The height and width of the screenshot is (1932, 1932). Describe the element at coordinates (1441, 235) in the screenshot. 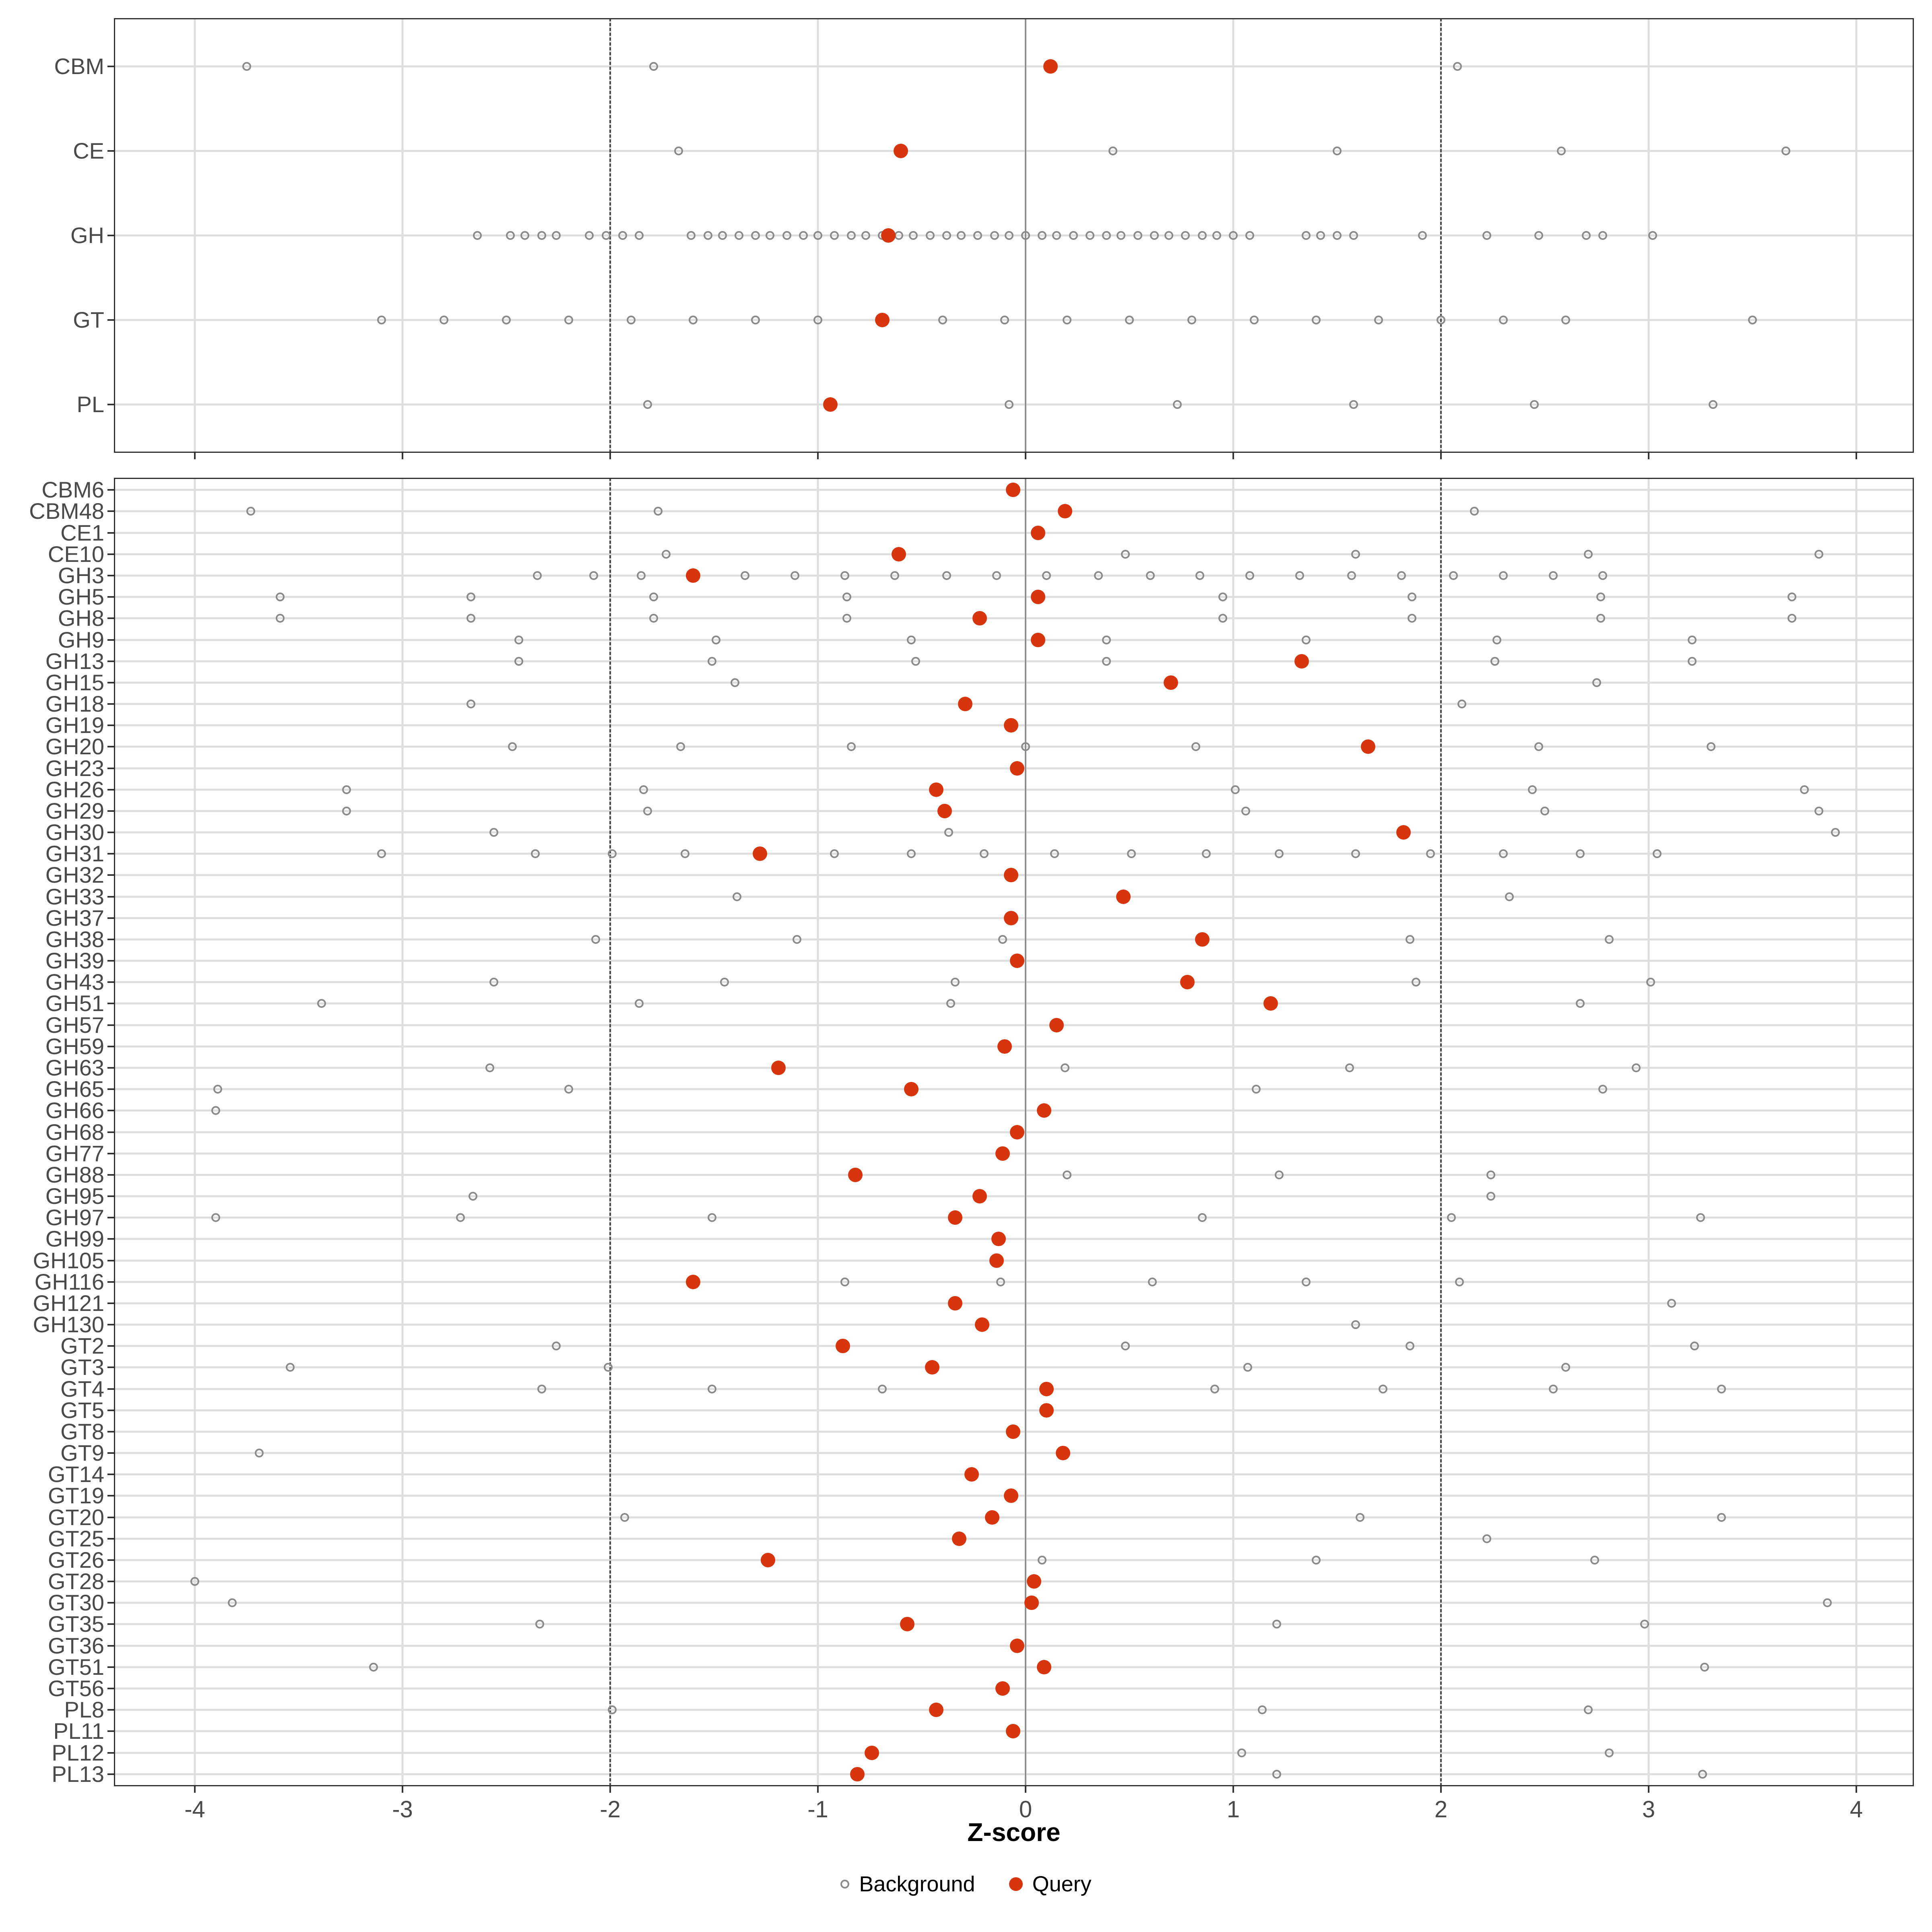

I see `dashed-reference-line` at that location.